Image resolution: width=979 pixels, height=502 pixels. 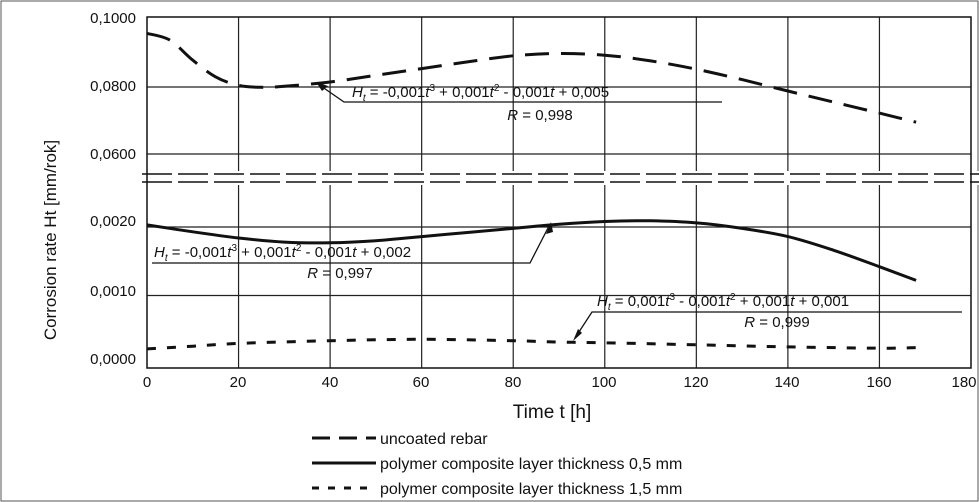 What do you see at coordinates (113, 359) in the screenshot?
I see `y-tick-label: 0,0000` at bounding box center [113, 359].